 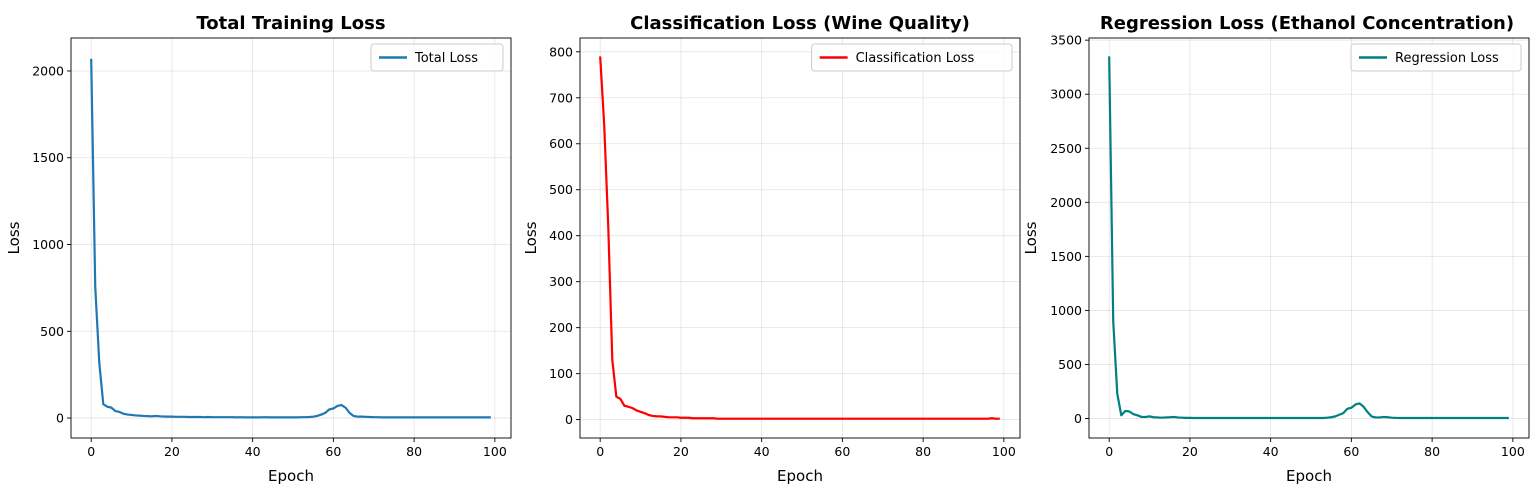 What do you see at coordinates (561, 281) in the screenshot?
I see `y-tick-label: 300` at bounding box center [561, 281].